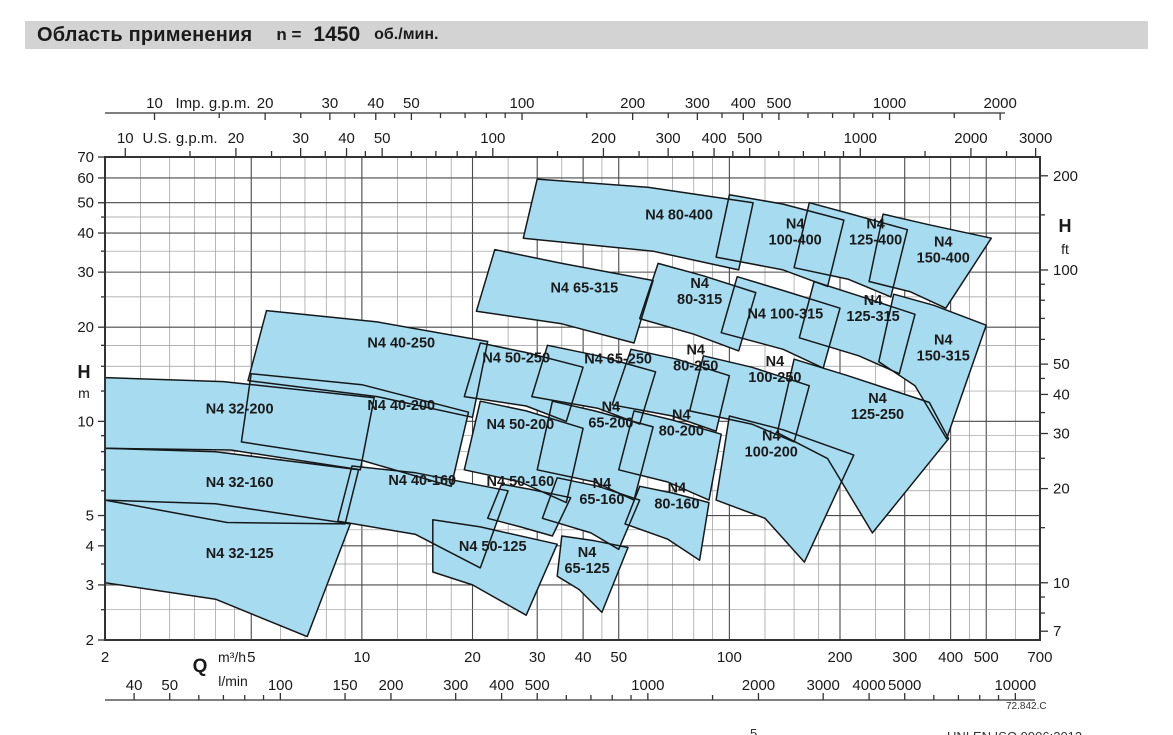  I want to click on x-axis-usgpm-label: 3000, so click(1035, 138).